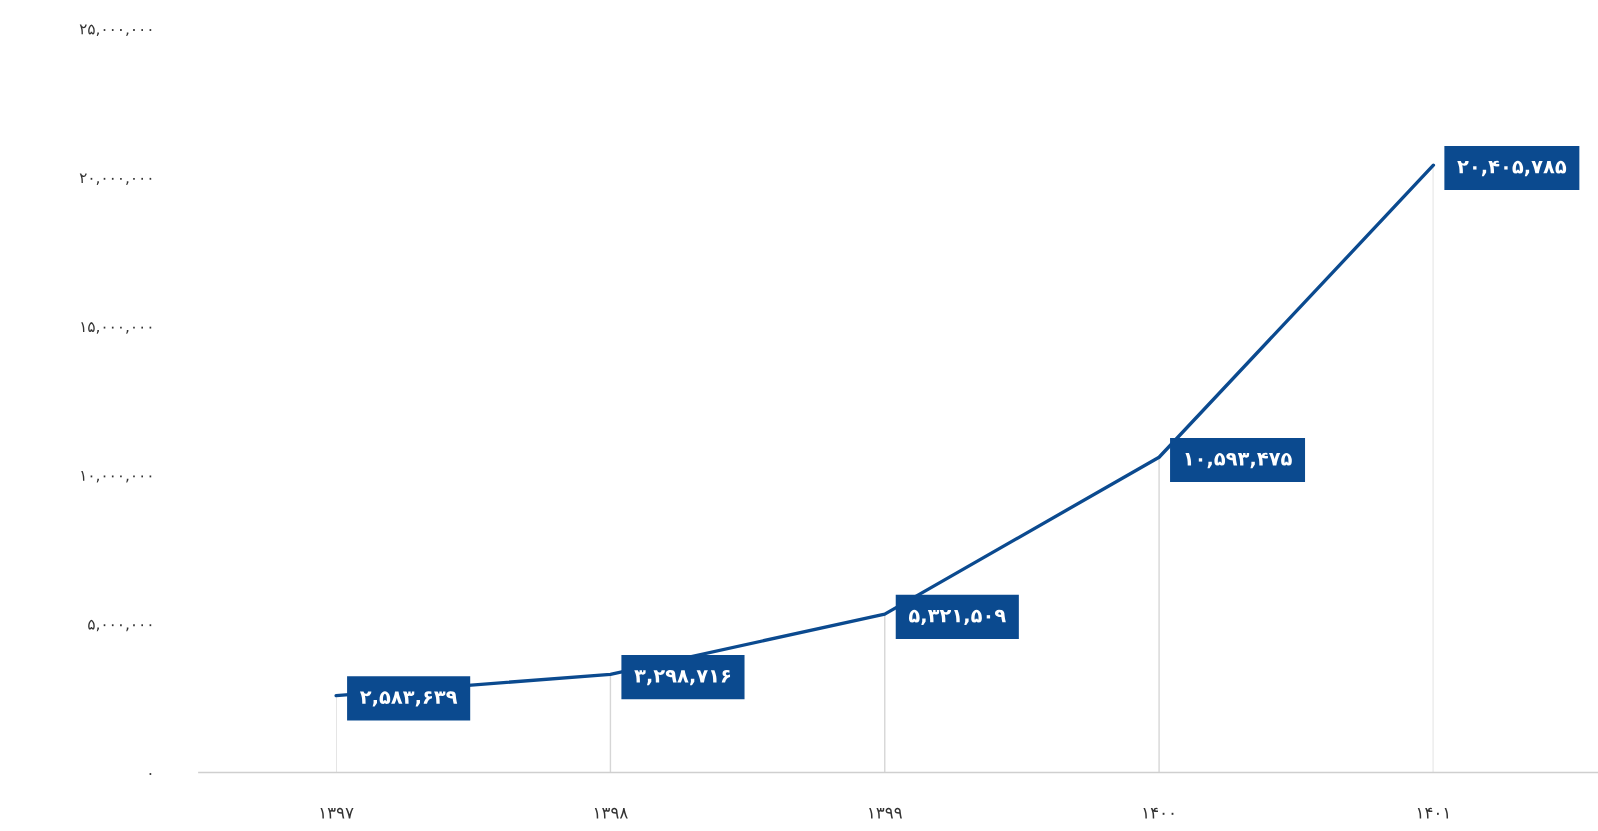 The image size is (1598, 831). Describe the element at coordinates (1158, 813) in the screenshot. I see `x-tick-label: ۱۴۰۰` at that location.